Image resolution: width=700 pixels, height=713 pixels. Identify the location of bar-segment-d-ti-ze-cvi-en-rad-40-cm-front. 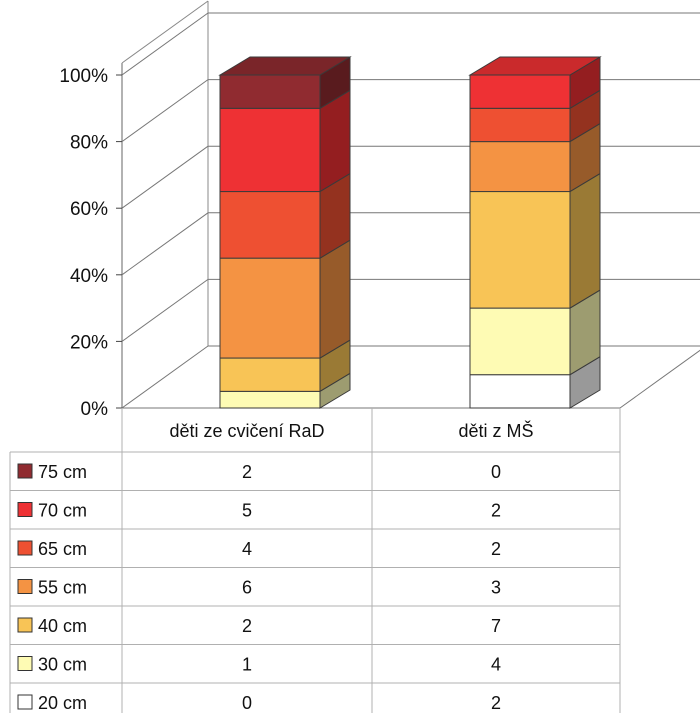
(270, 374).